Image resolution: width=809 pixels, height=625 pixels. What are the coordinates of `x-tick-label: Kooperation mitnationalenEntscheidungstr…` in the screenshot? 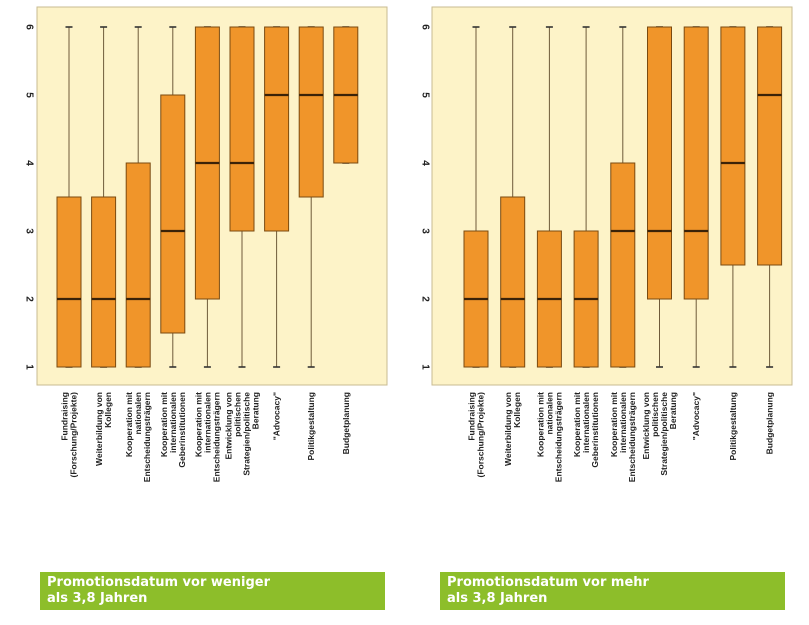 It's located at (138, 437).